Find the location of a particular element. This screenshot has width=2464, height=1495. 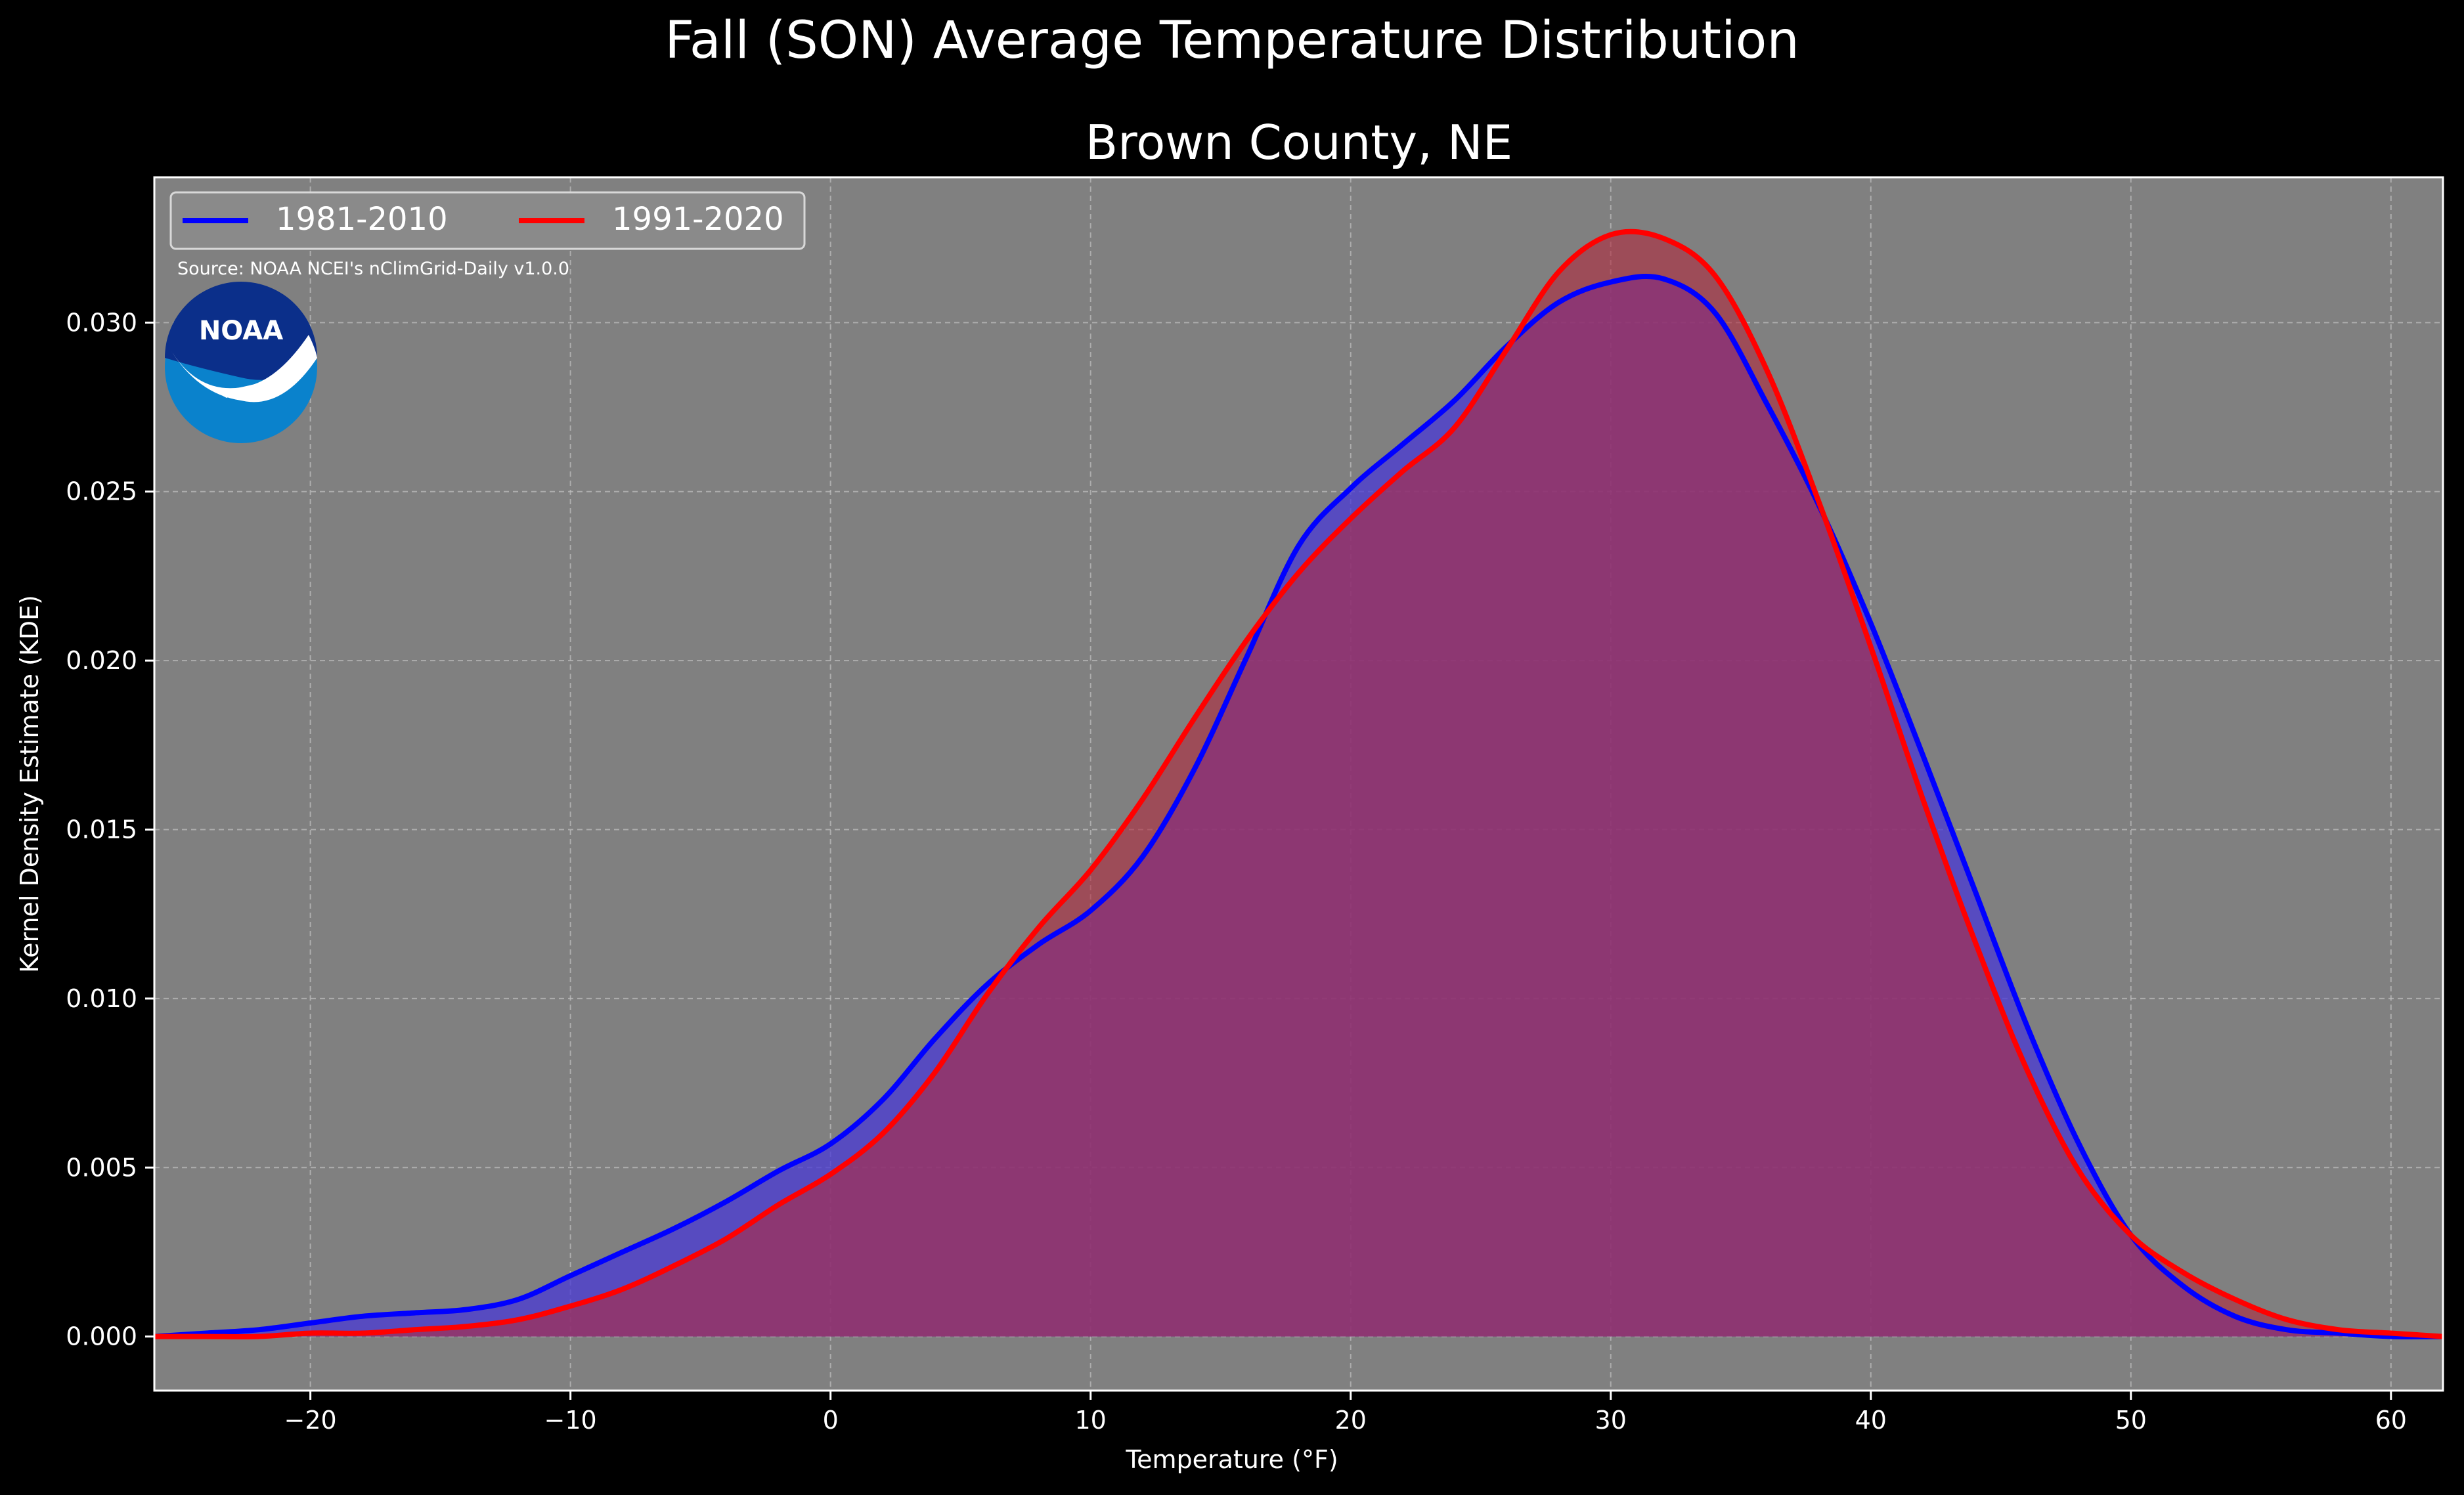

y-tick-label: 0.030 is located at coordinates (101, 322).